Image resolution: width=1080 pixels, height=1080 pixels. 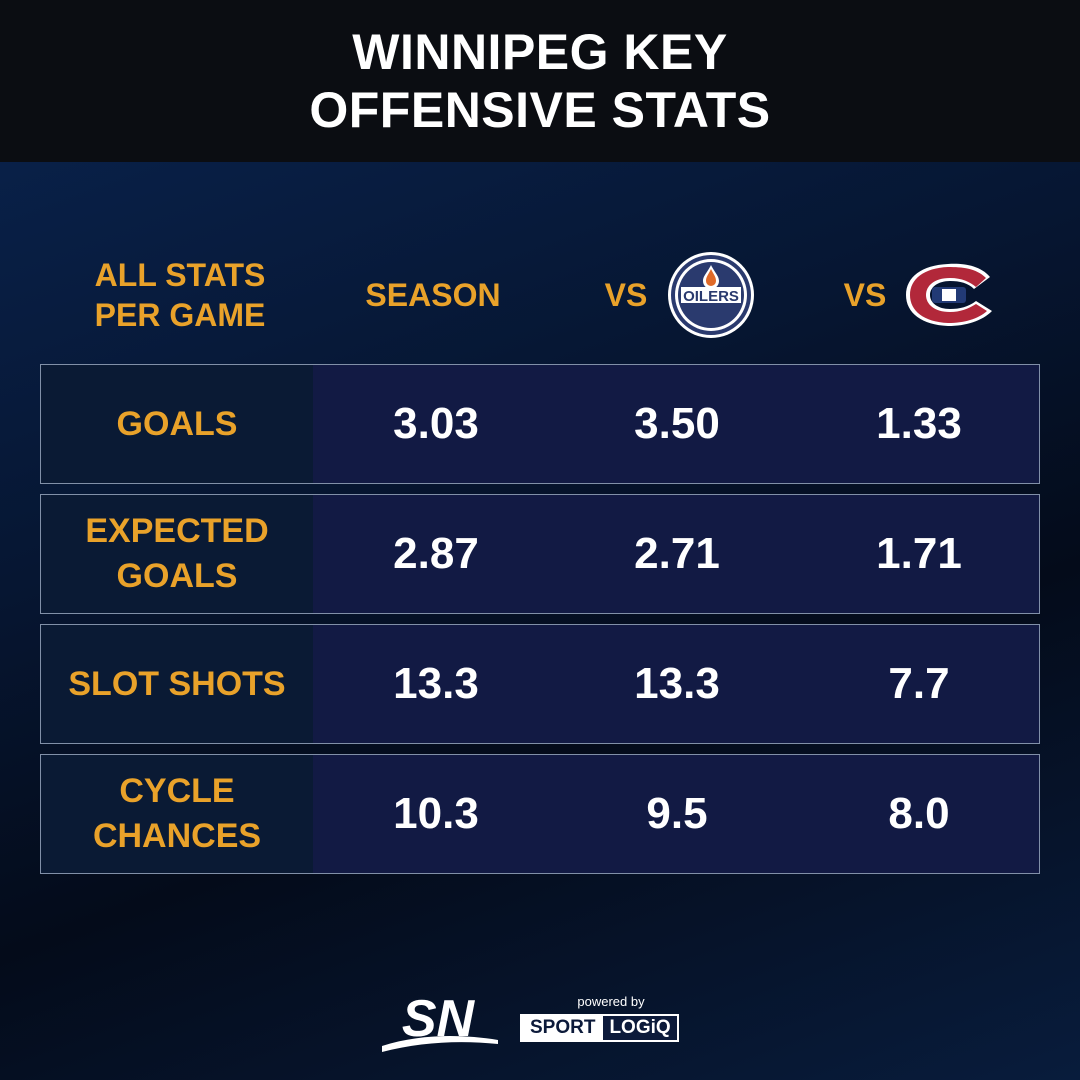 I want to click on oilers-logo-icon: OILERS, so click(x=711, y=295).